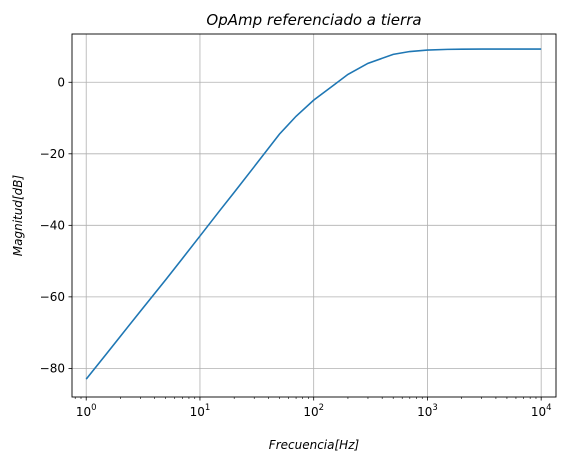  What do you see at coordinates (61, 82) in the screenshot?
I see `y-tick-label: 0` at bounding box center [61, 82].